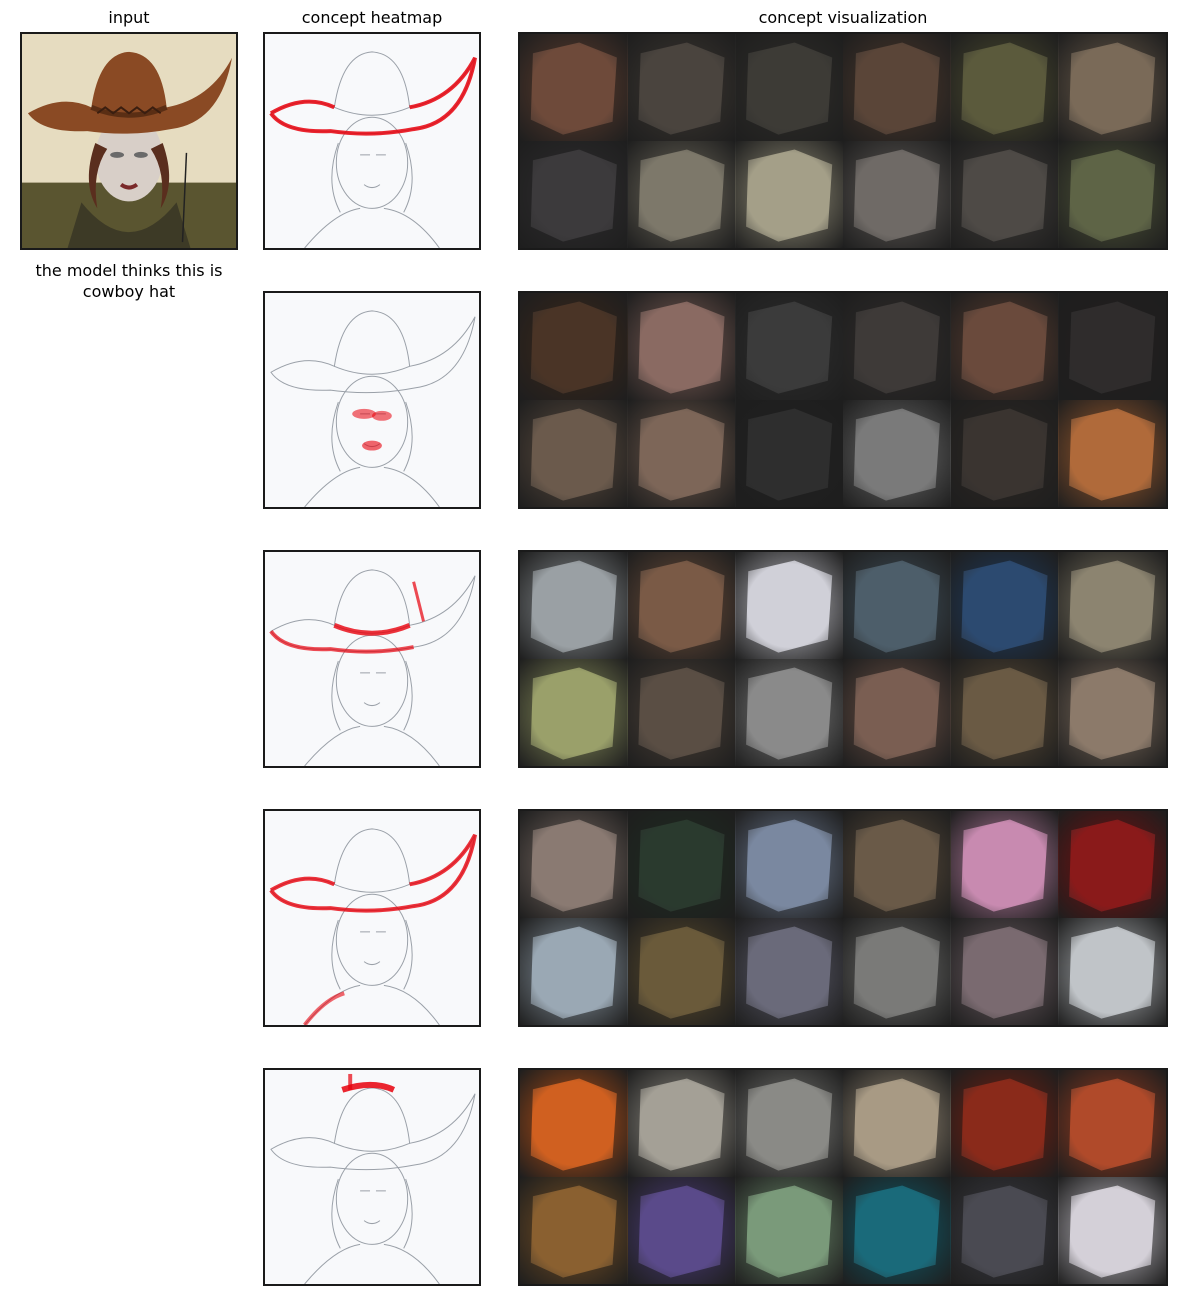 The width and height of the screenshot is (1200, 1300). Describe the element at coordinates (129, 141) in the screenshot. I see `mannequin-cowboy-hat-photo` at that location.